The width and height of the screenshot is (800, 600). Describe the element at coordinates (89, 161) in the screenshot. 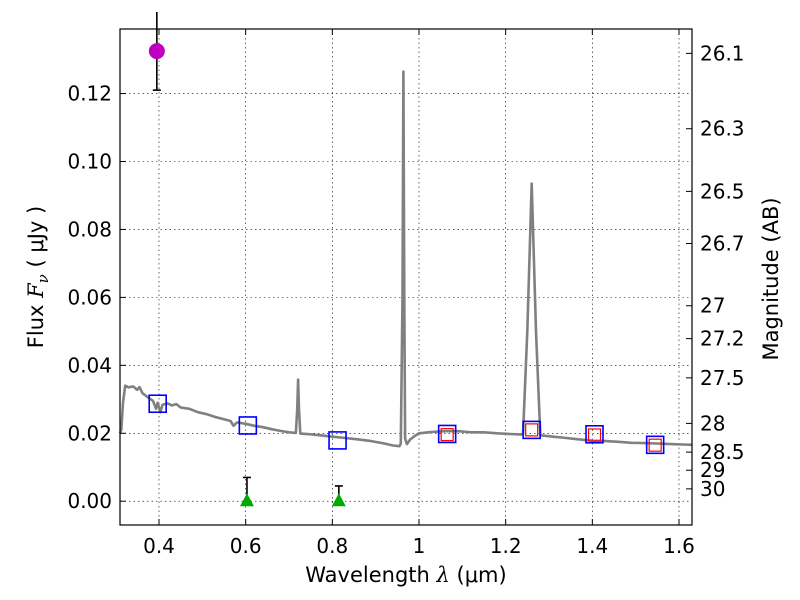

I see `y-tick-label: 0.10` at that location.